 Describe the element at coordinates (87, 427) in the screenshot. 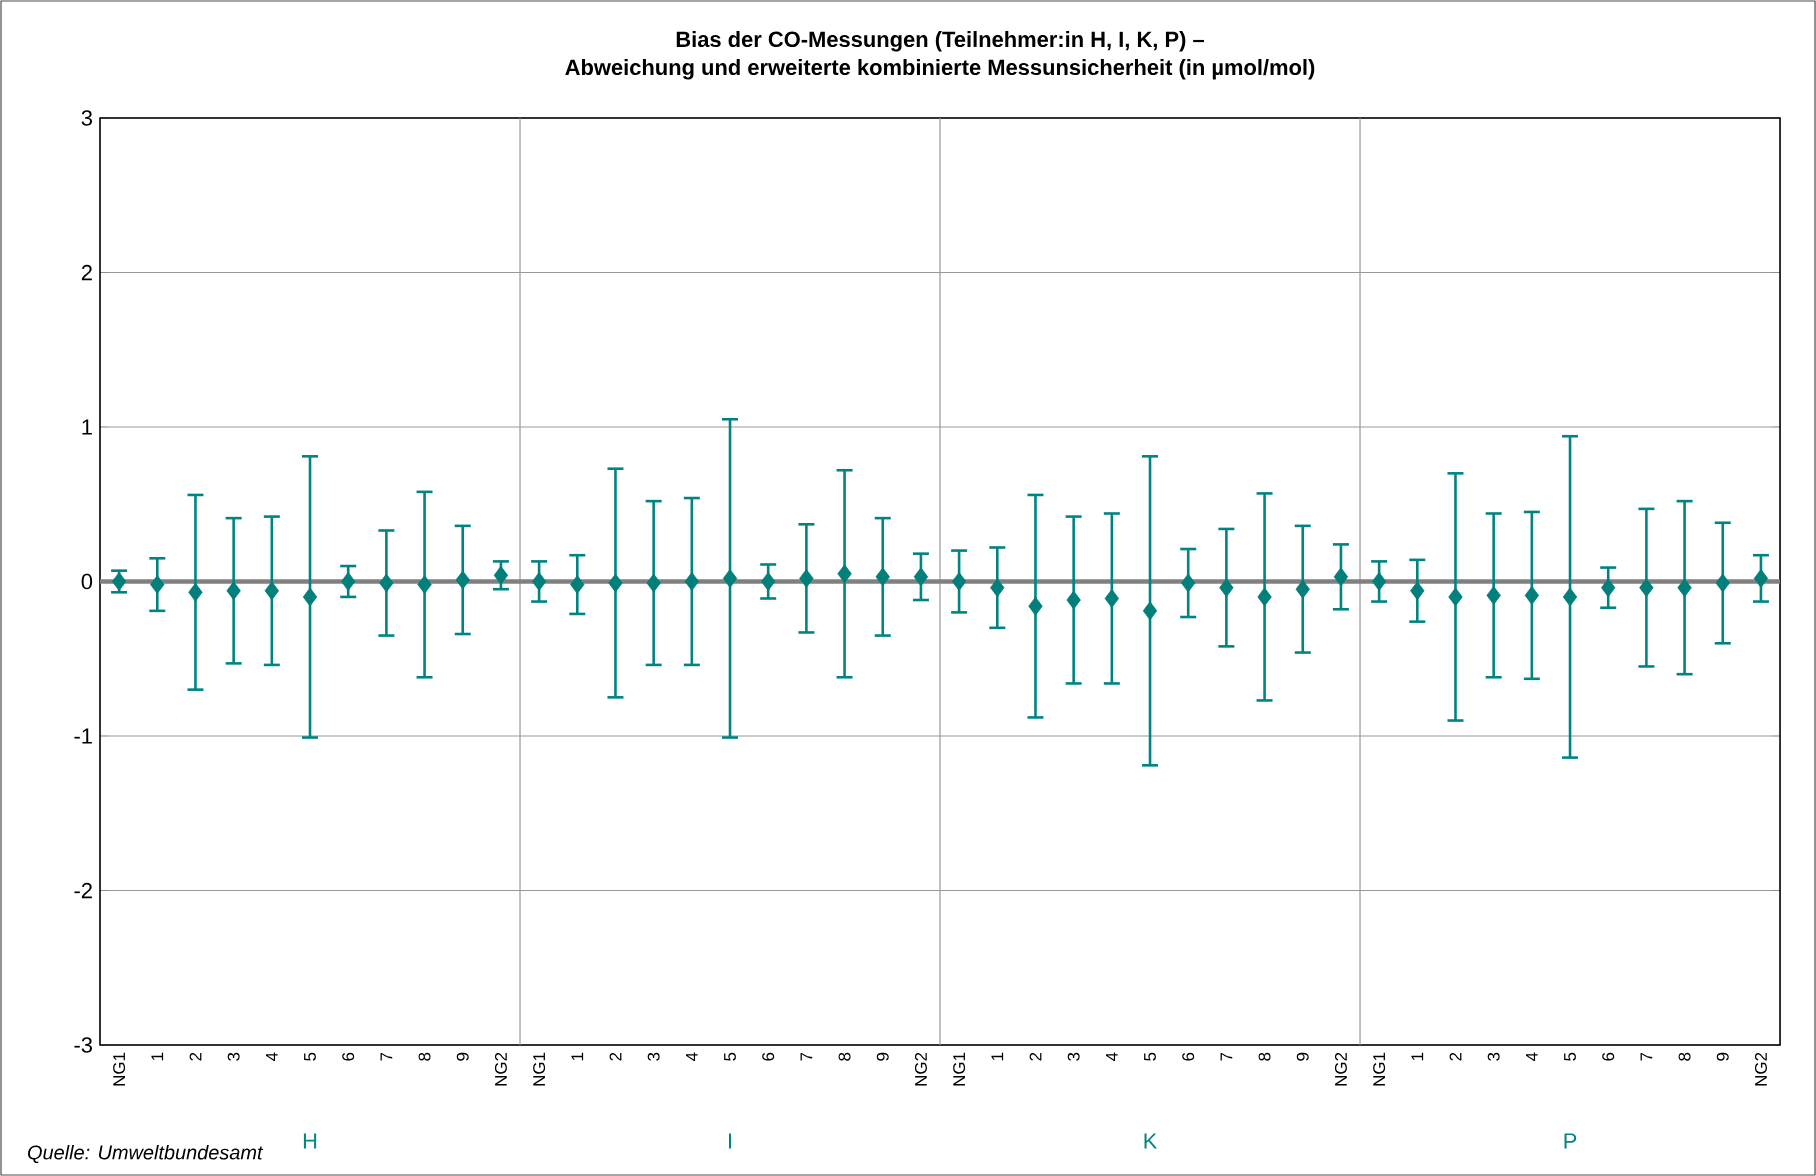

I see `y-tick-label: 1` at that location.